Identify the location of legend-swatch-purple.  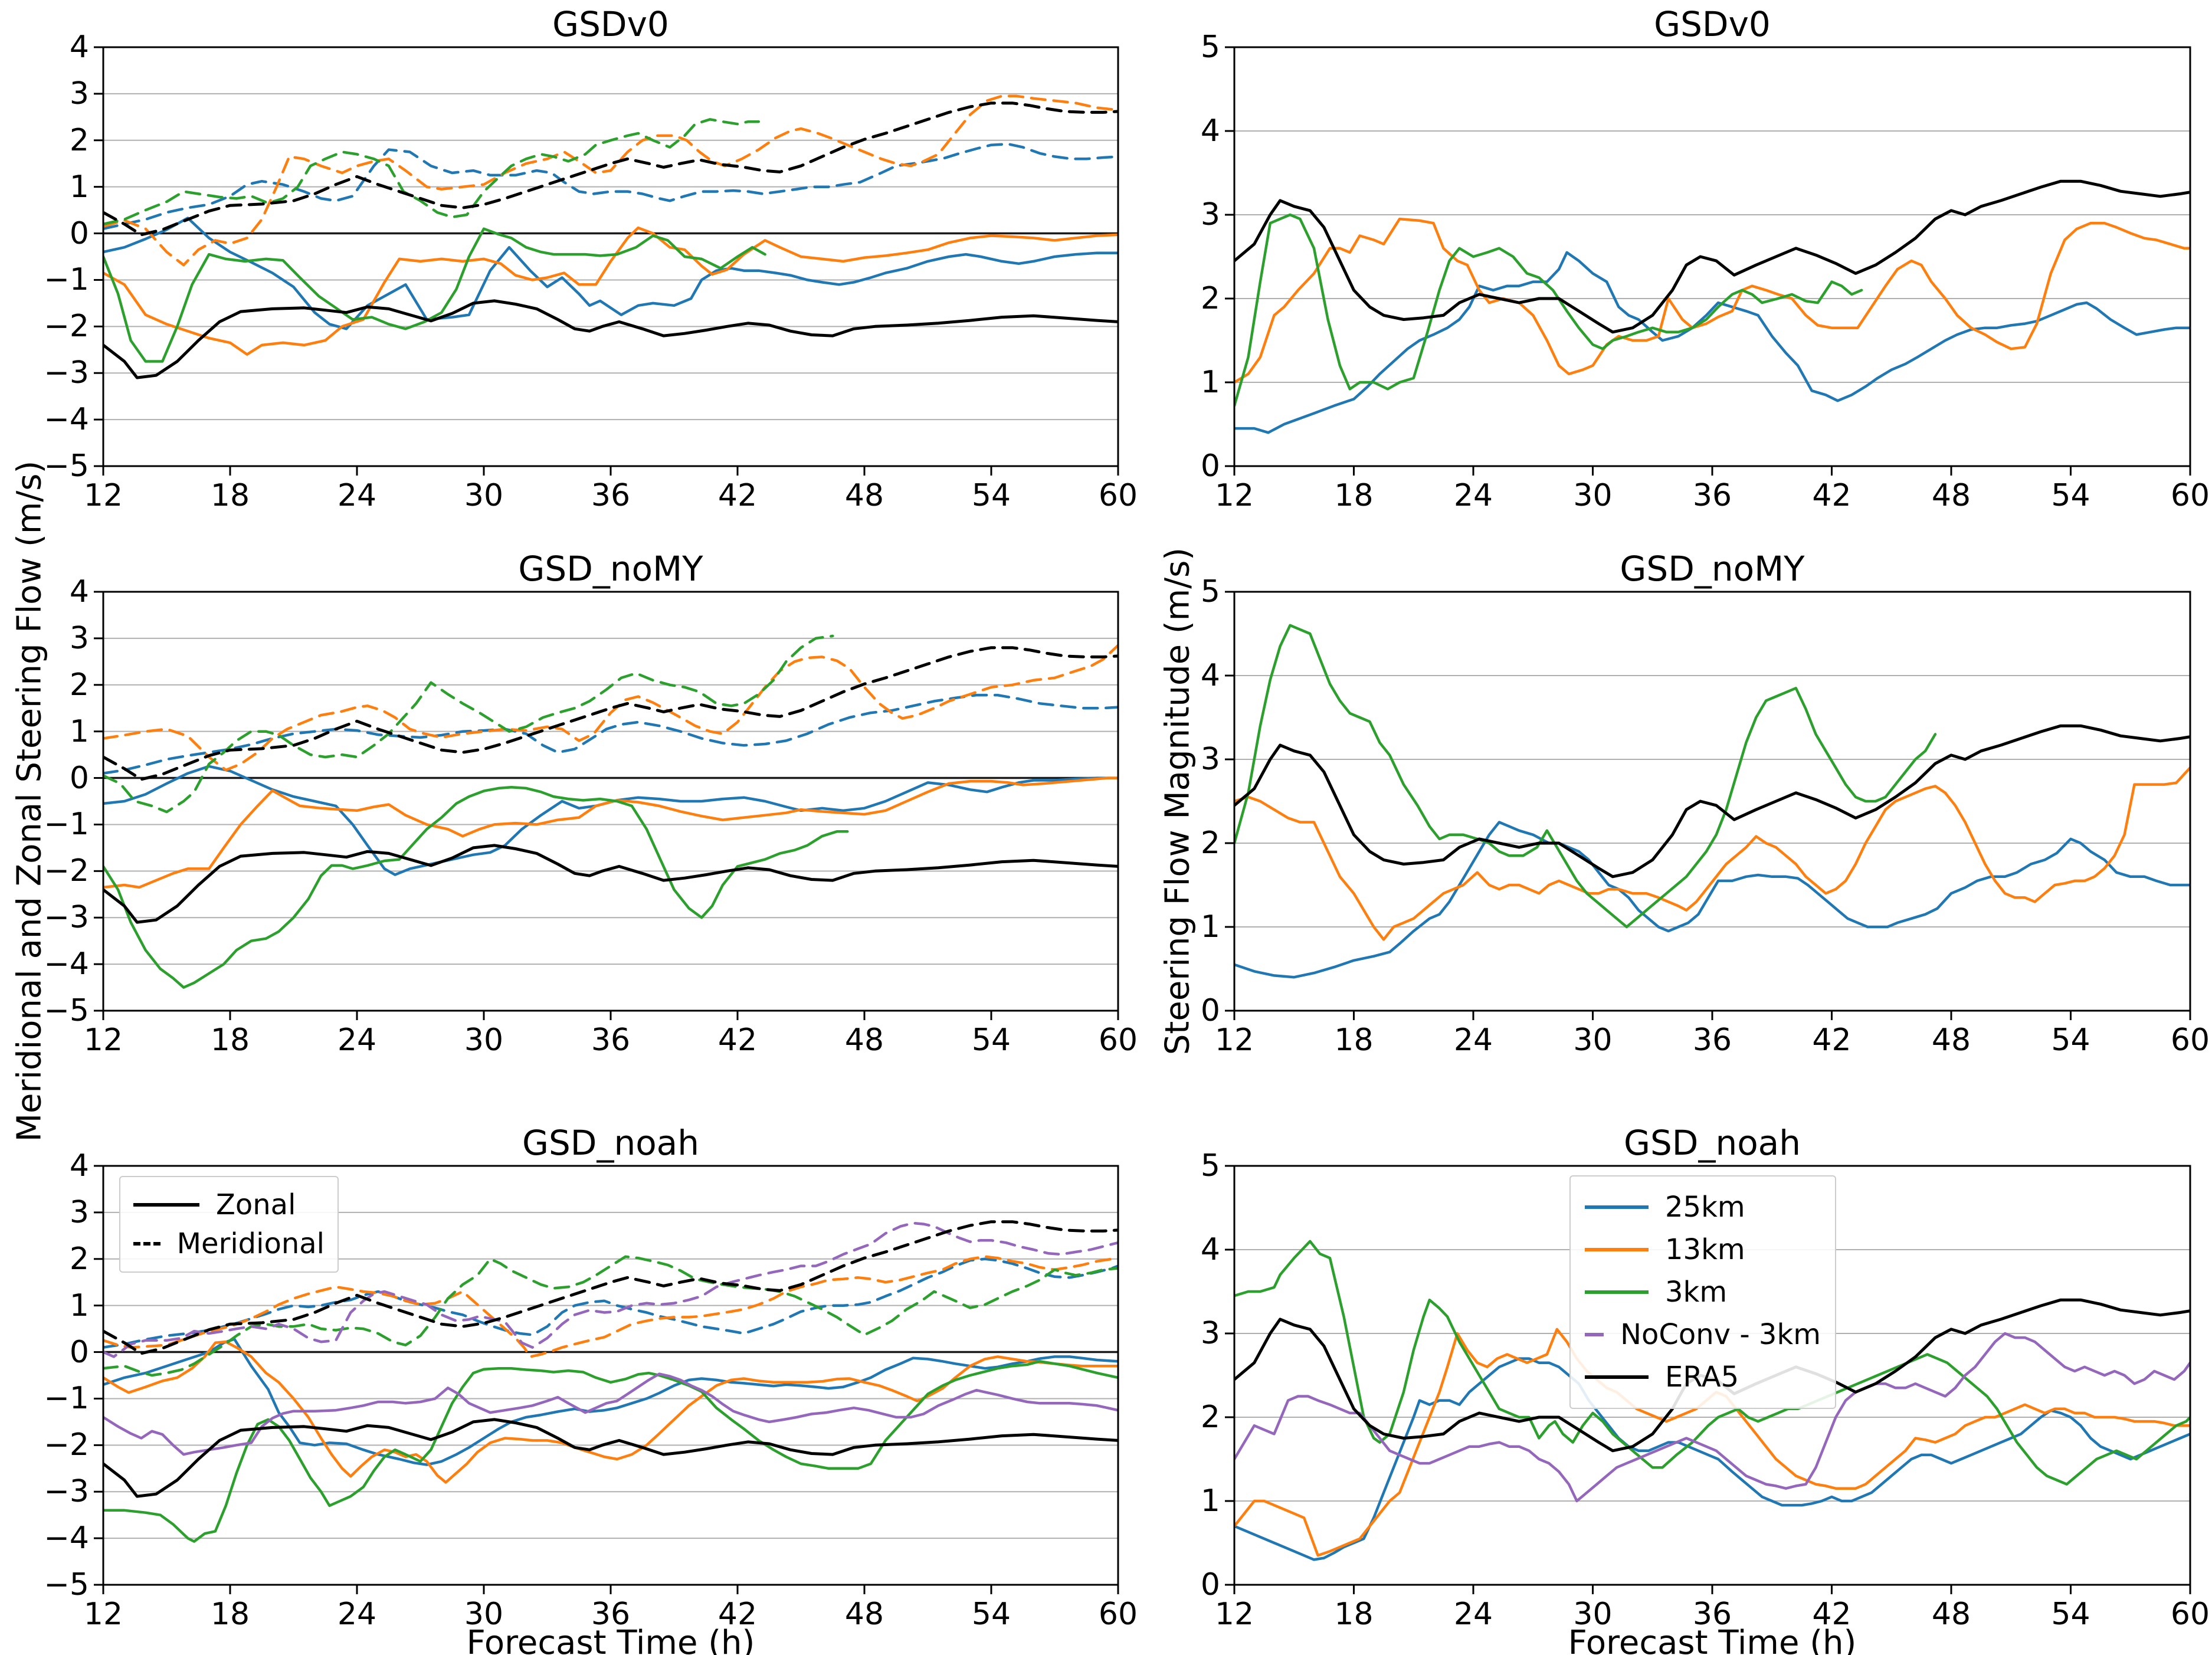
(1594, 1334).